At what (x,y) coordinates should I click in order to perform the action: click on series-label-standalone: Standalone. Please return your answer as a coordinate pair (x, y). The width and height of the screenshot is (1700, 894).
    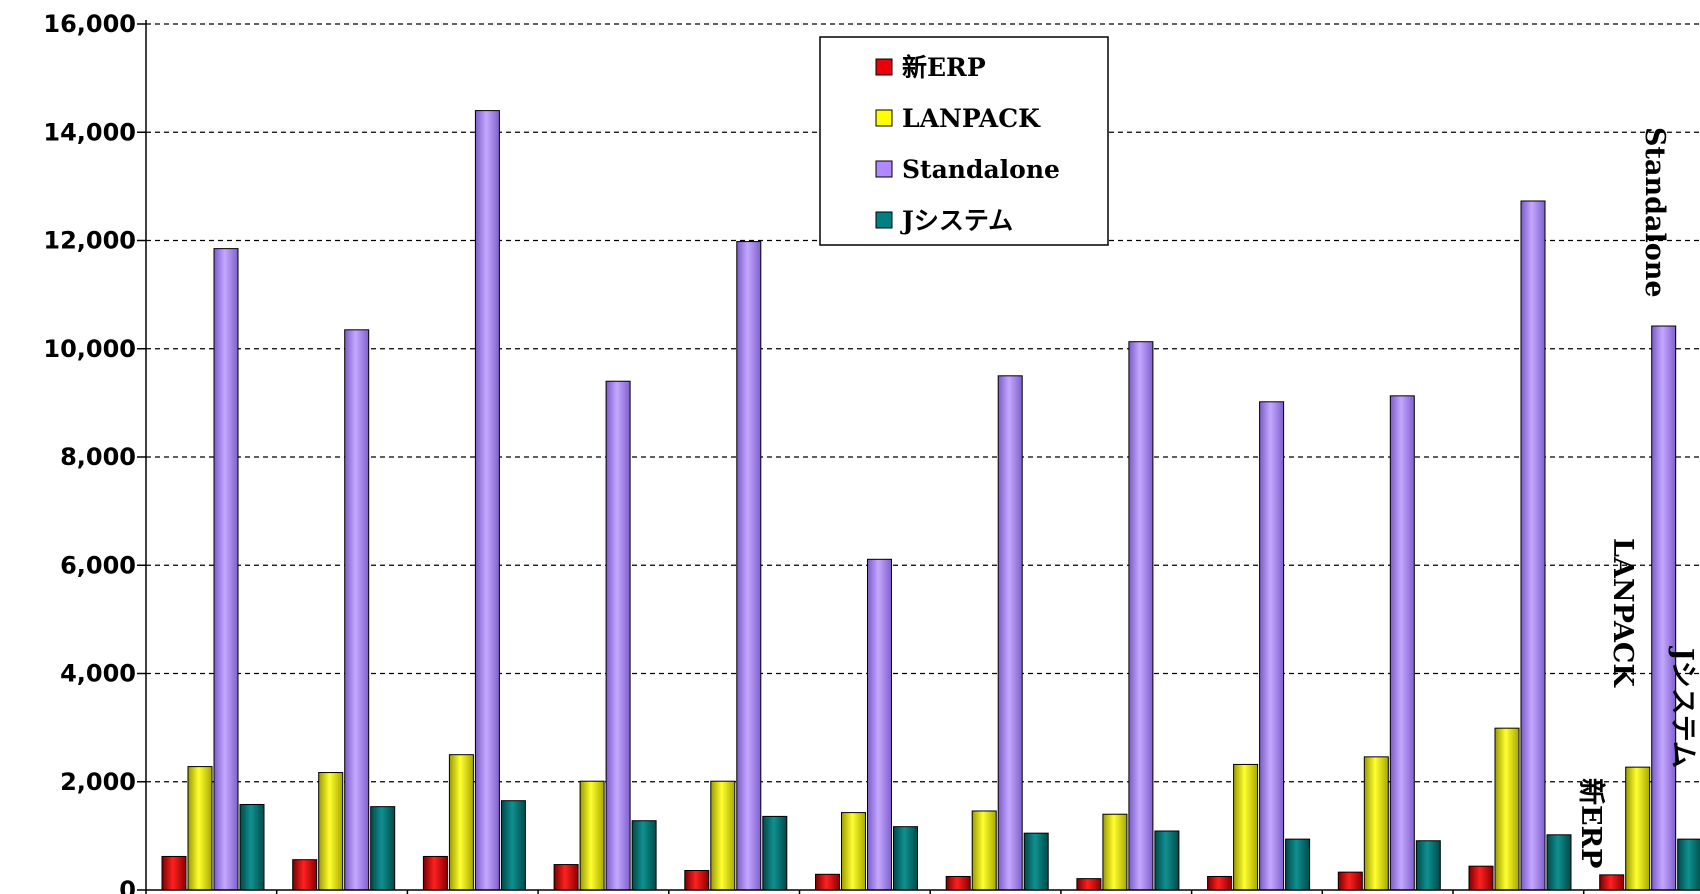
    Looking at the image, I should click on (1654, 212).